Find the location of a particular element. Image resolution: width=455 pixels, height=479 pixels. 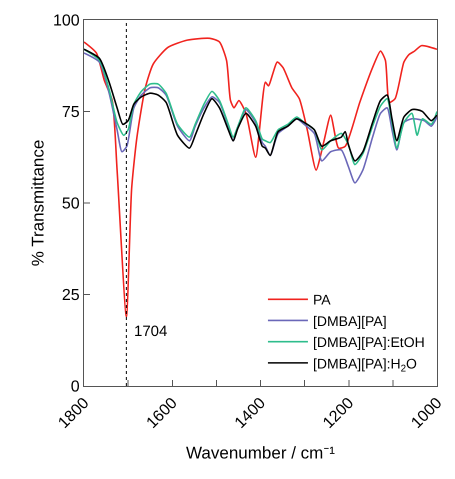

annotation: 1704 is located at coordinates (151, 331).